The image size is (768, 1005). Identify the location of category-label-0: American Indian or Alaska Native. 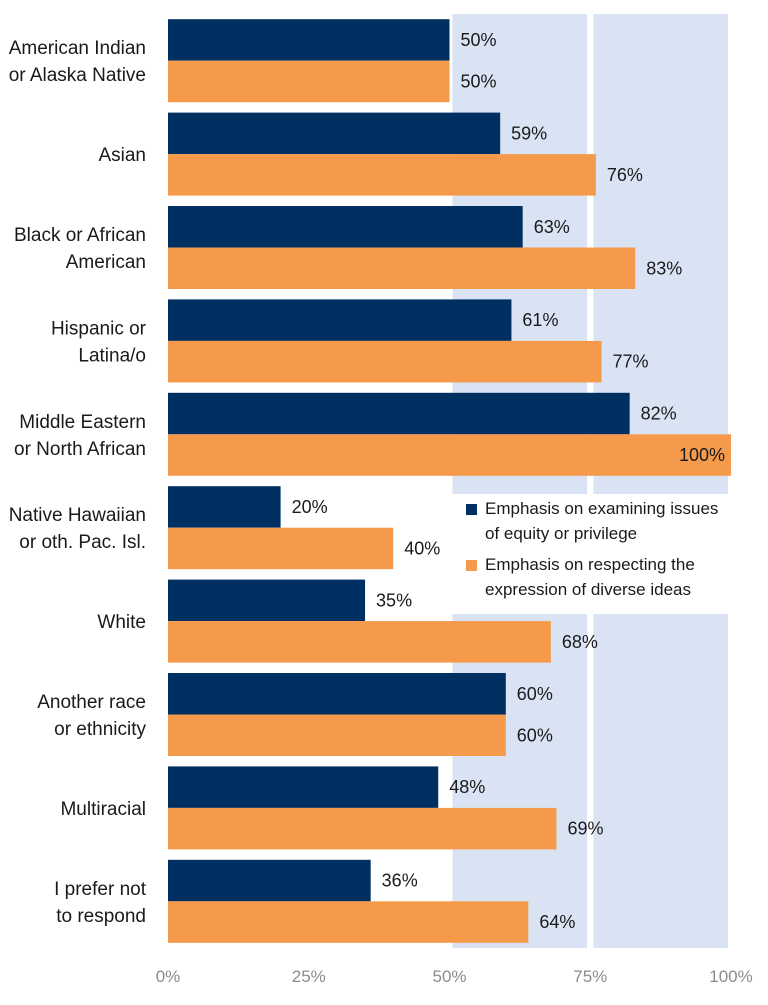
(77, 62).